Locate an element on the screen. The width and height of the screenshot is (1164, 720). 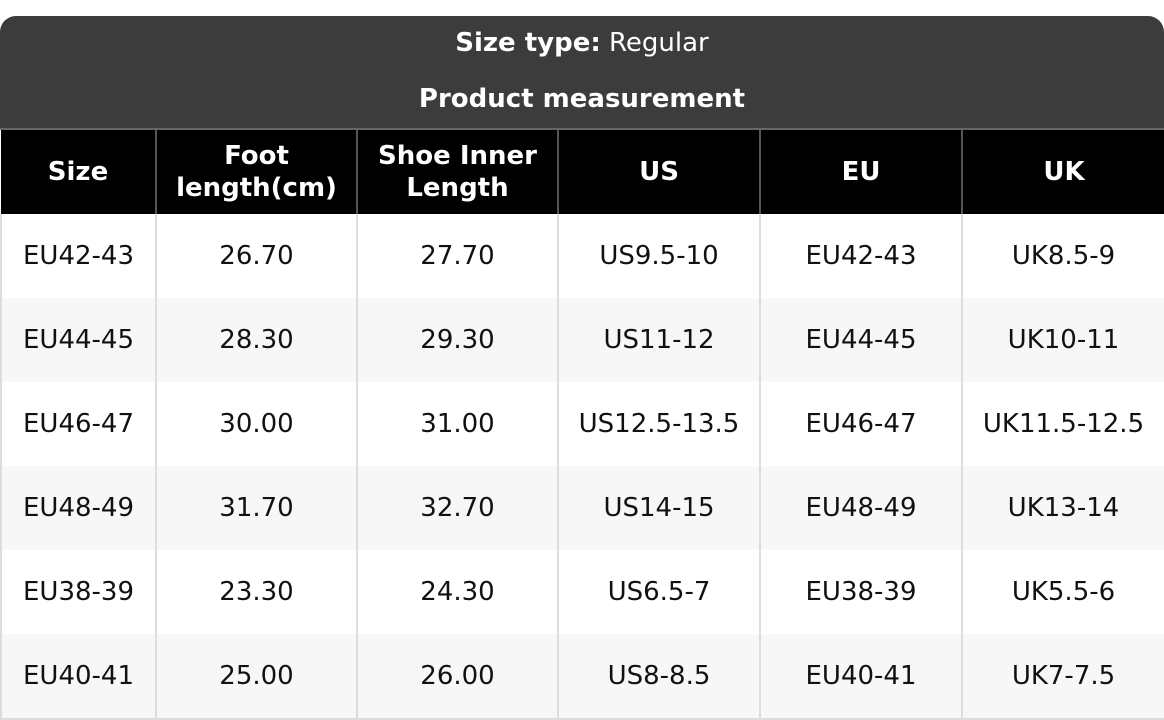
table-cell: US8-8.5 is located at coordinates (658, 677).